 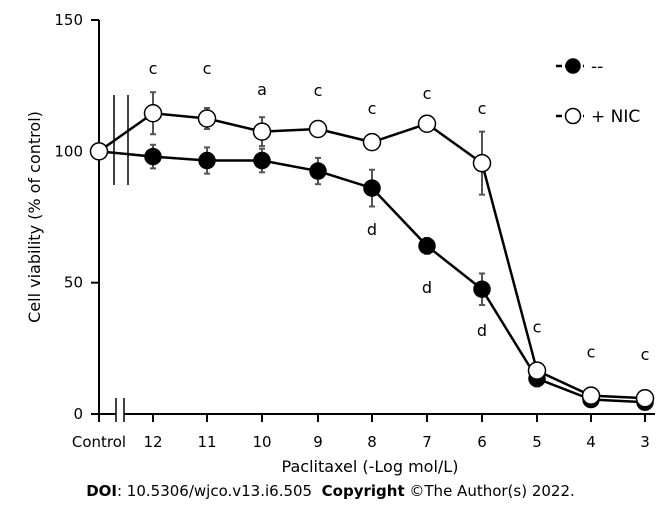 I want to click on legend-item: + NIC, so click(x=598, y=117).